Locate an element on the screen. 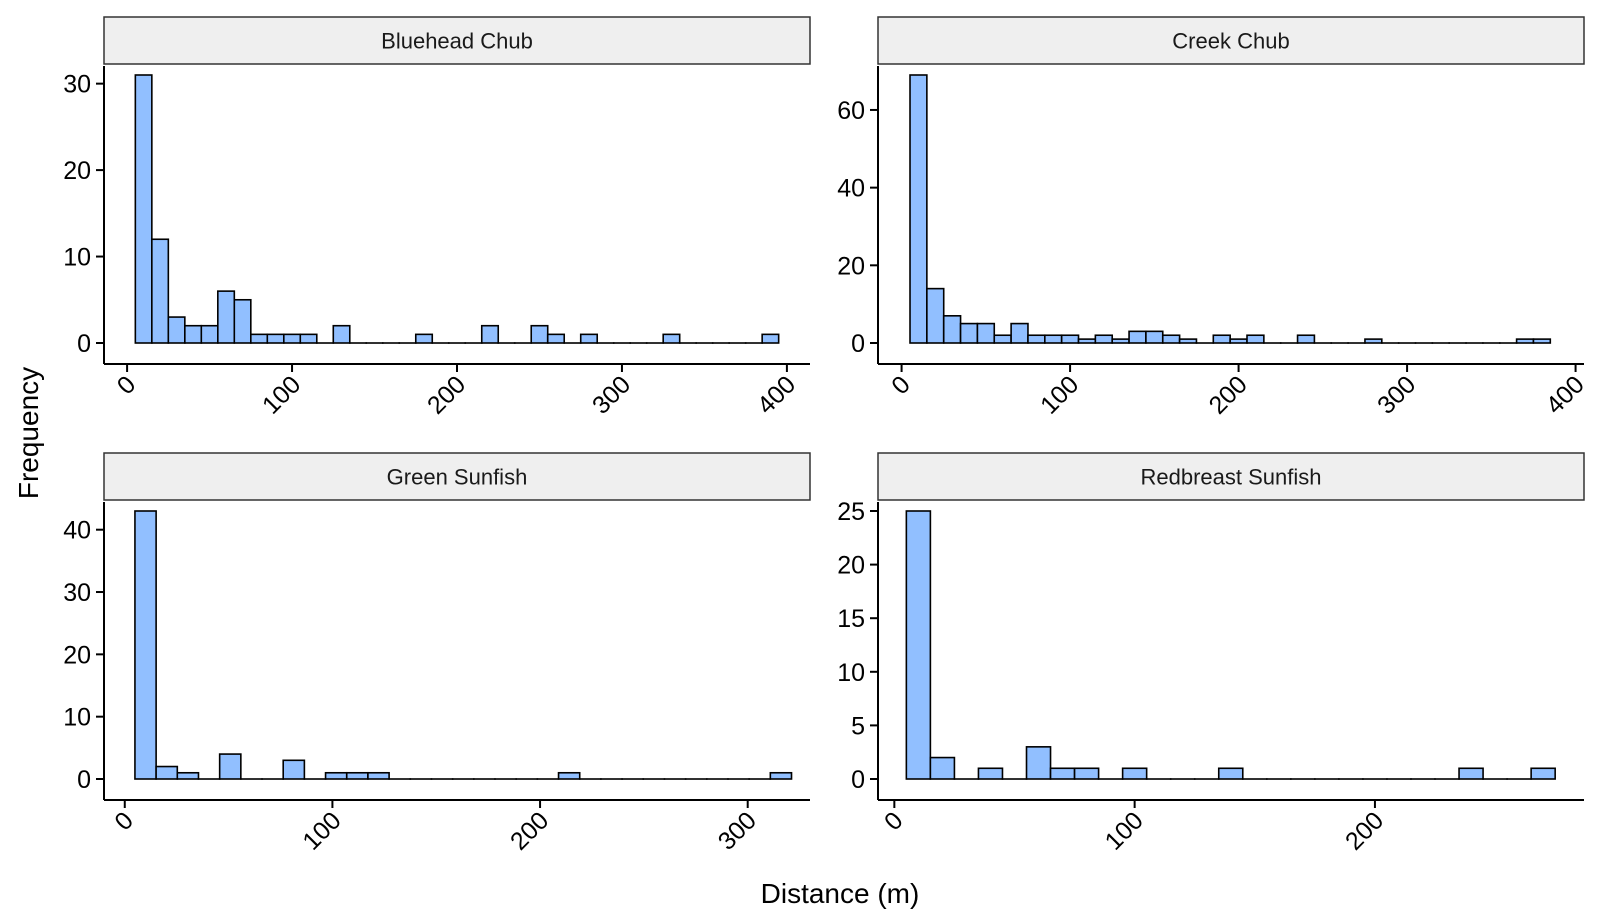 The height and width of the screenshot is (924, 1600). y-tick-label: 5 is located at coordinates (858, 726).